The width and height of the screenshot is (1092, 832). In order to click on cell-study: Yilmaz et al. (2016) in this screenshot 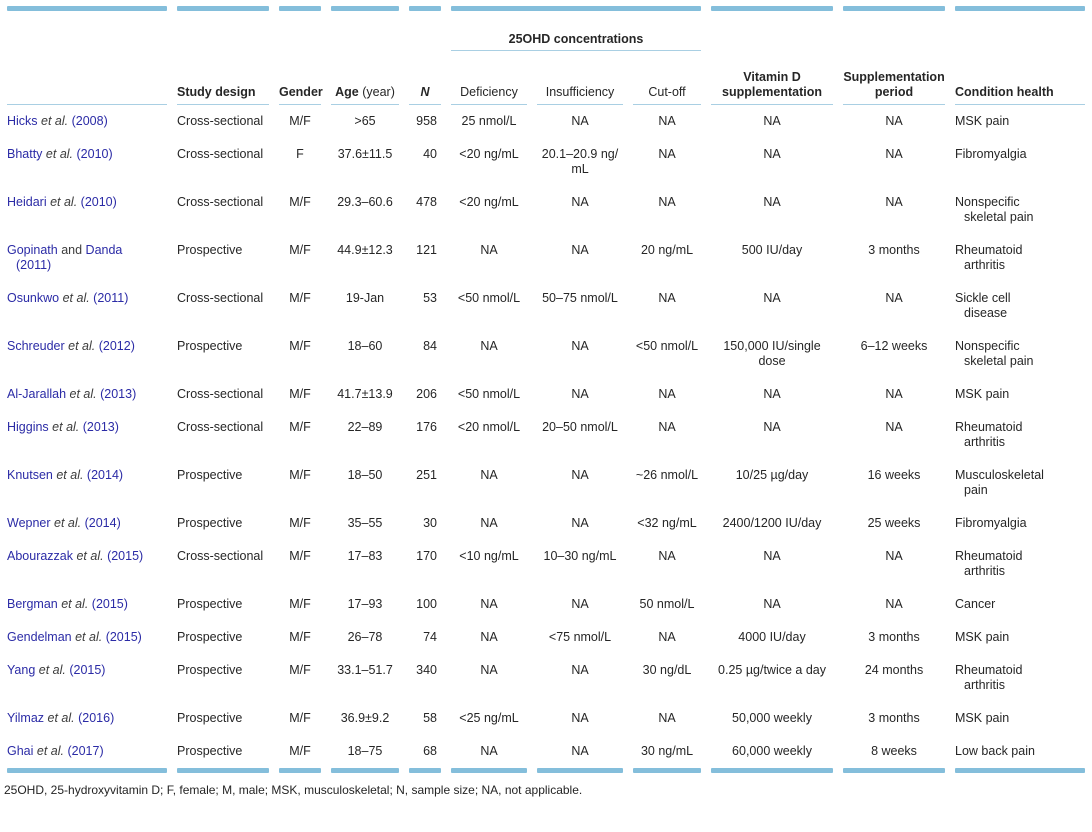, I will do `click(87, 718)`.